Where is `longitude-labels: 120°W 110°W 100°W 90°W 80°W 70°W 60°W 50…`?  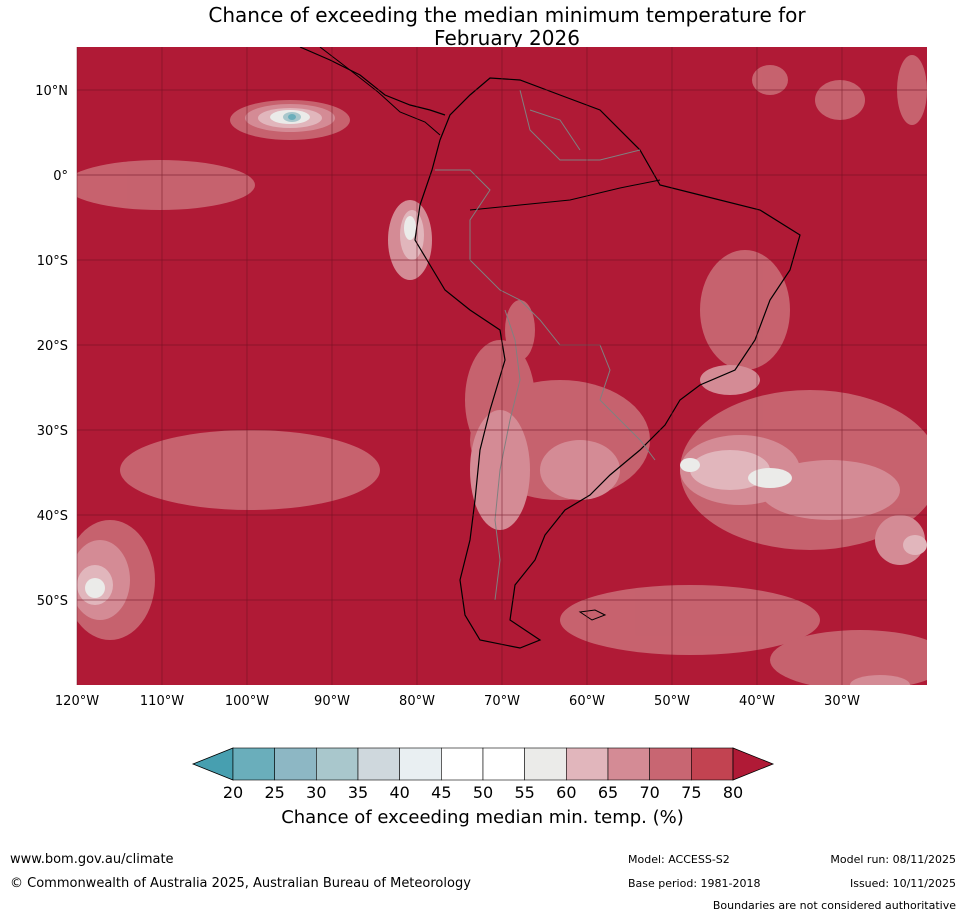 longitude-labels: 120°W 110°W 100°W 90°W 80°W 70°W 60°W 50… is located at coordinates (457, 701).